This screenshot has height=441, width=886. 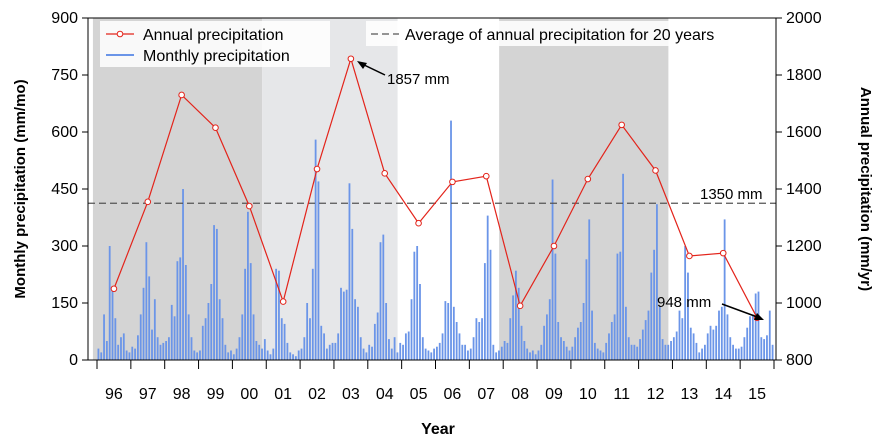 What do you see at coordinates (64, 303) in the screenshot?
I see `y-left-tick-label: 150` at bounding box center [64, 303].